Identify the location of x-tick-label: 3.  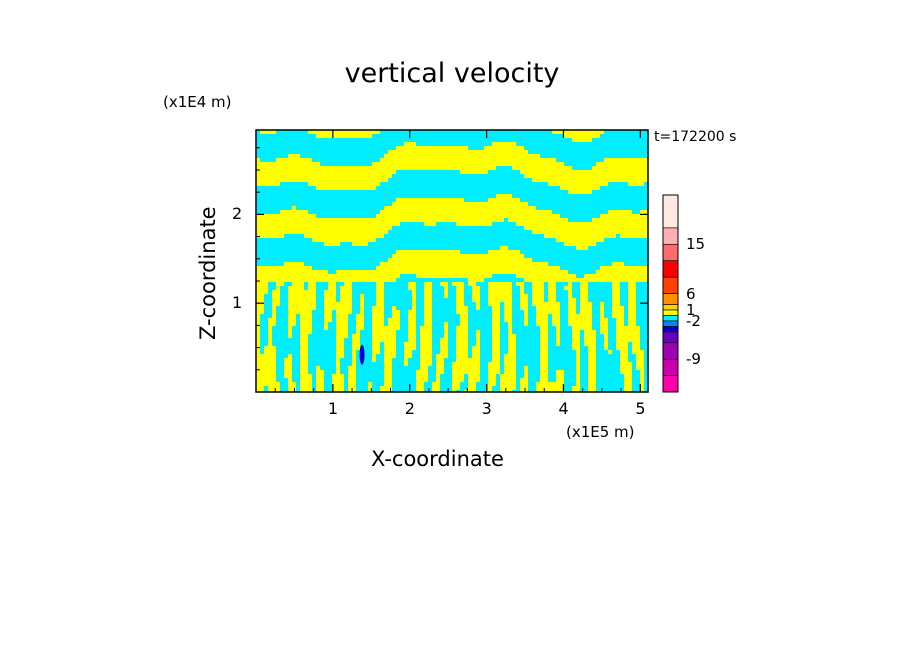
(486, 408).